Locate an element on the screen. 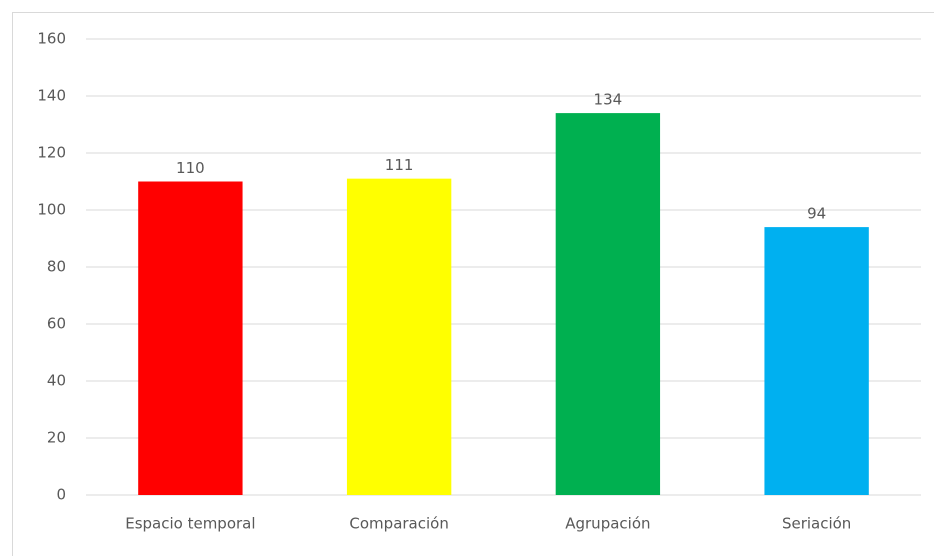  x-tick-label: Seriación is located at coordinates (816, 524).